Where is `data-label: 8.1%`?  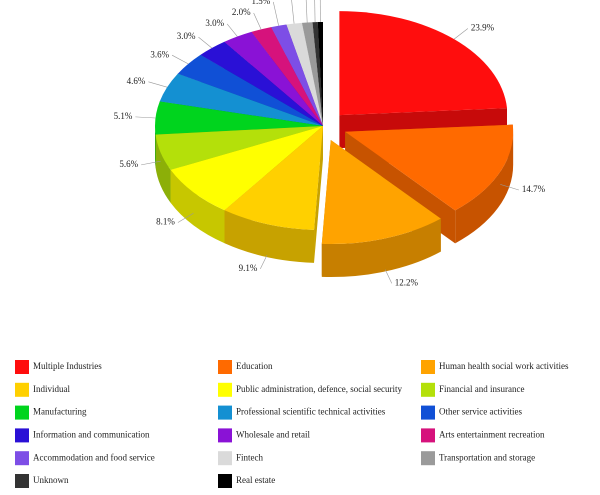
data-label: 8.1% is located at coordinates (165, 222).